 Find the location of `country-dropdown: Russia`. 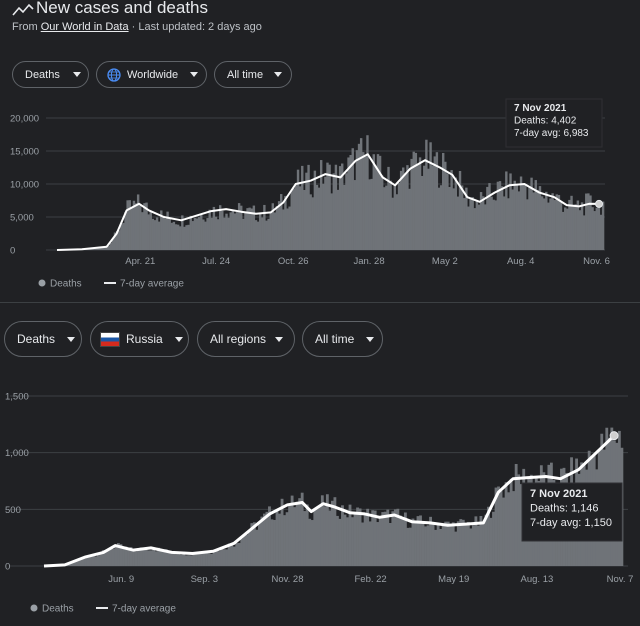

country-dropdown: Russia is located at coordinates (139, 339).